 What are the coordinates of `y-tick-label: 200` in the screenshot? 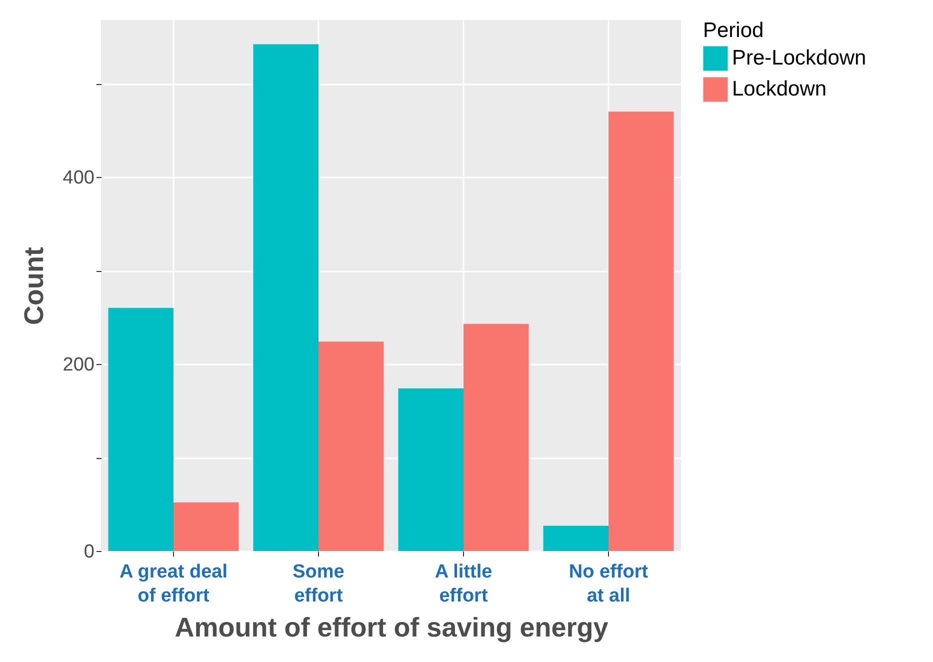 It's located at (78, 365).